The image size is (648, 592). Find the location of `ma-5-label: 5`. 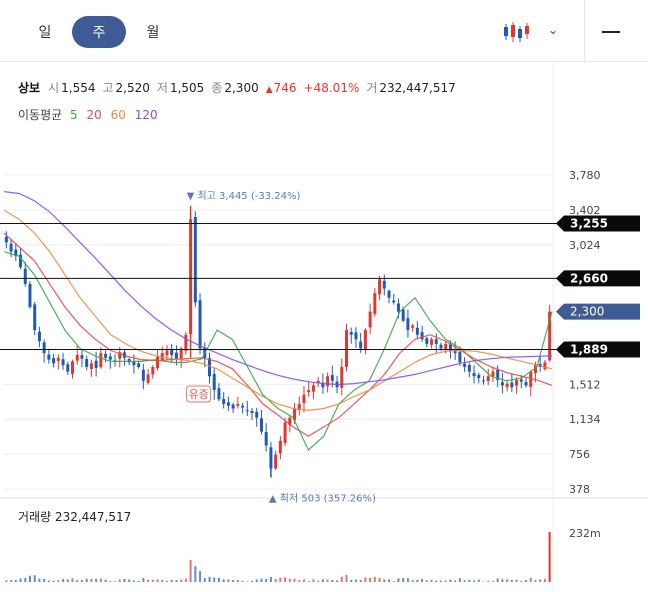

ma-5-label: 5 is located at coordinates (74, 115).